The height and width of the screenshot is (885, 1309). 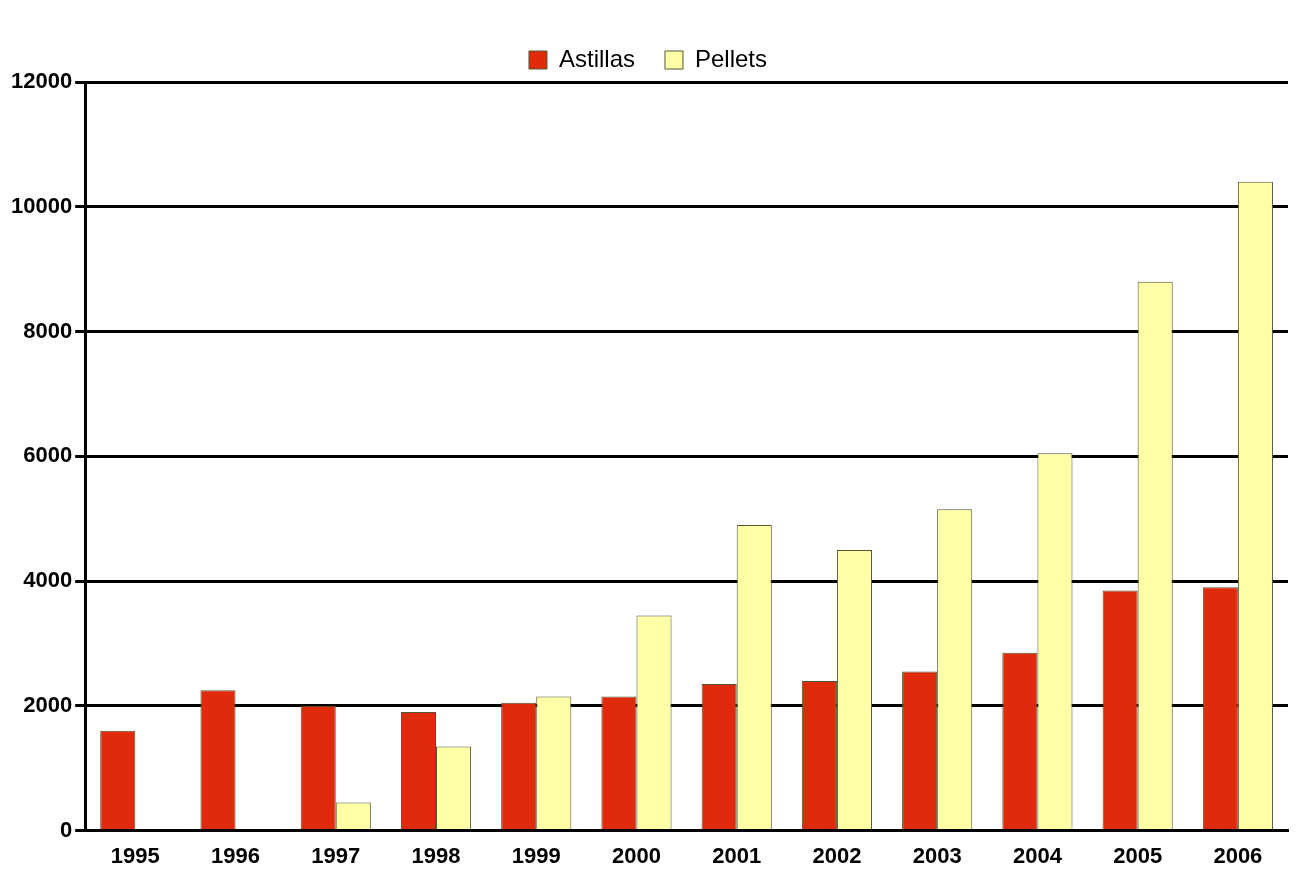 What do you see at coordinates (731, 58) in the screenshot?
I see `legend-label: Pellets` at bounding box center [731, 58].